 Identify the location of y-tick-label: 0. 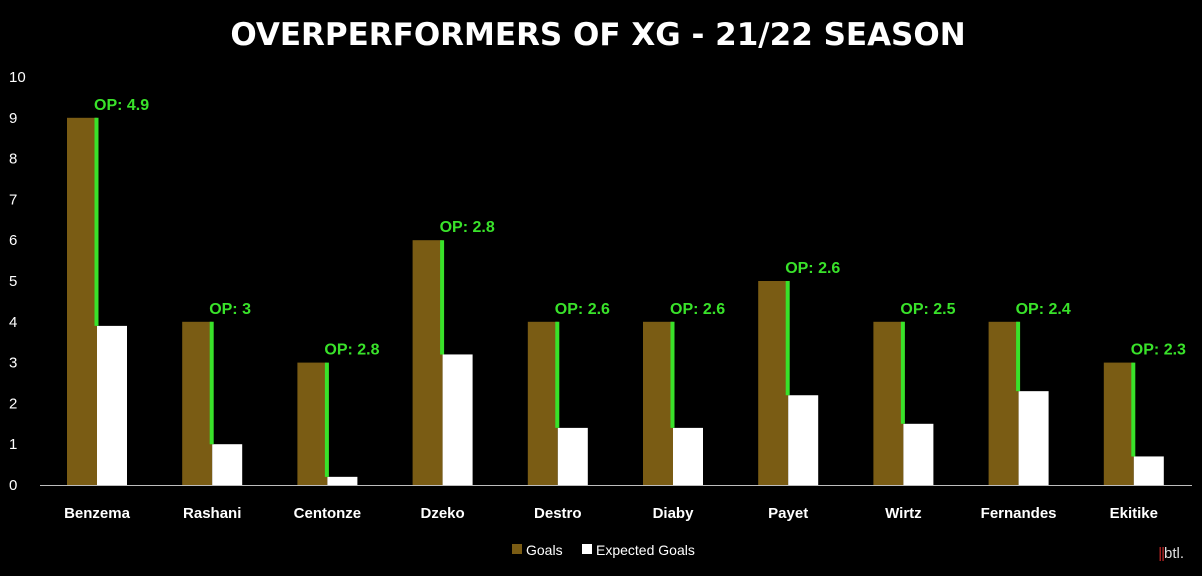
(13, 485).